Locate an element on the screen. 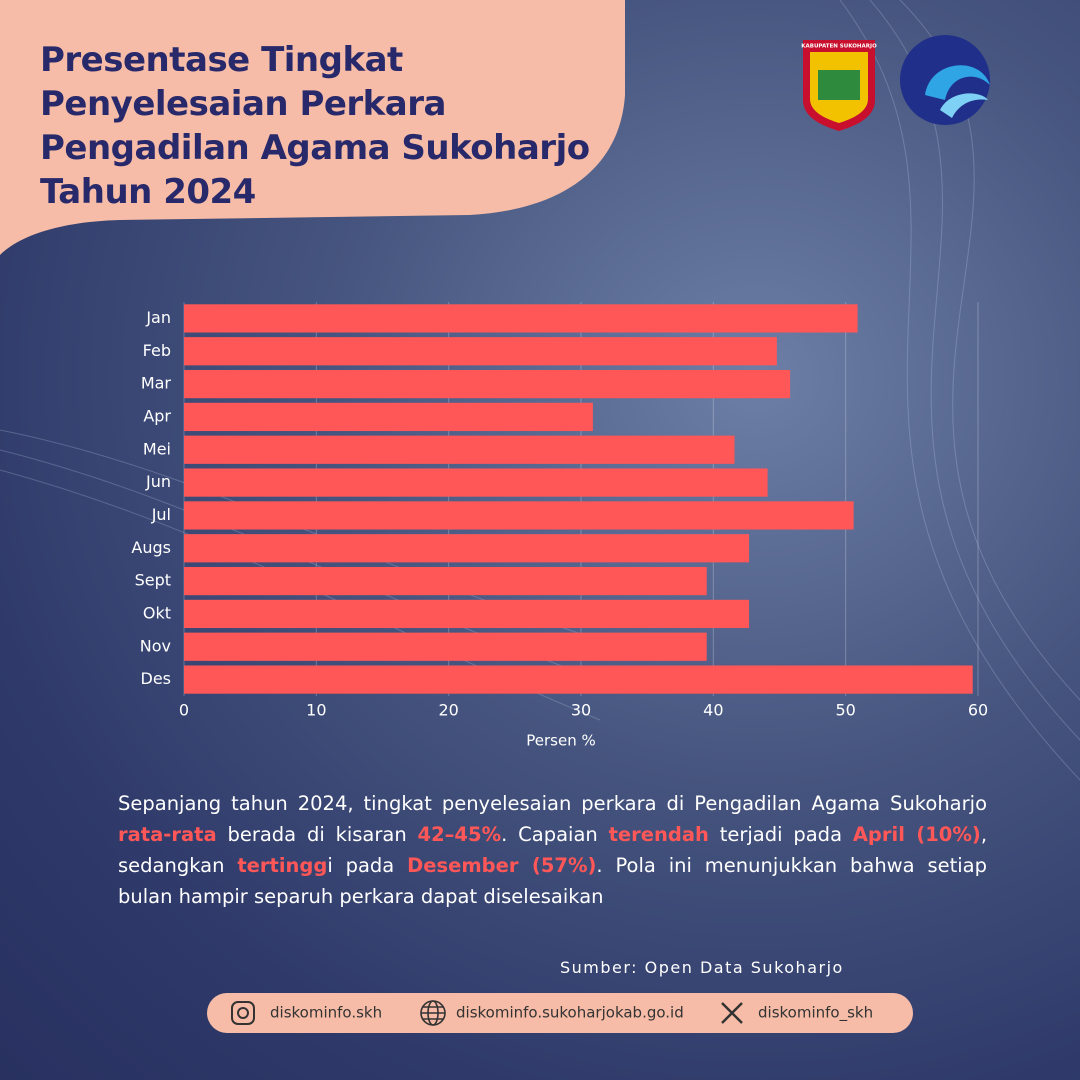 Image resolution: width=1080 pixels, height=1080 pixels. y-tick-label: Sept is located at coordinates (153, 580).